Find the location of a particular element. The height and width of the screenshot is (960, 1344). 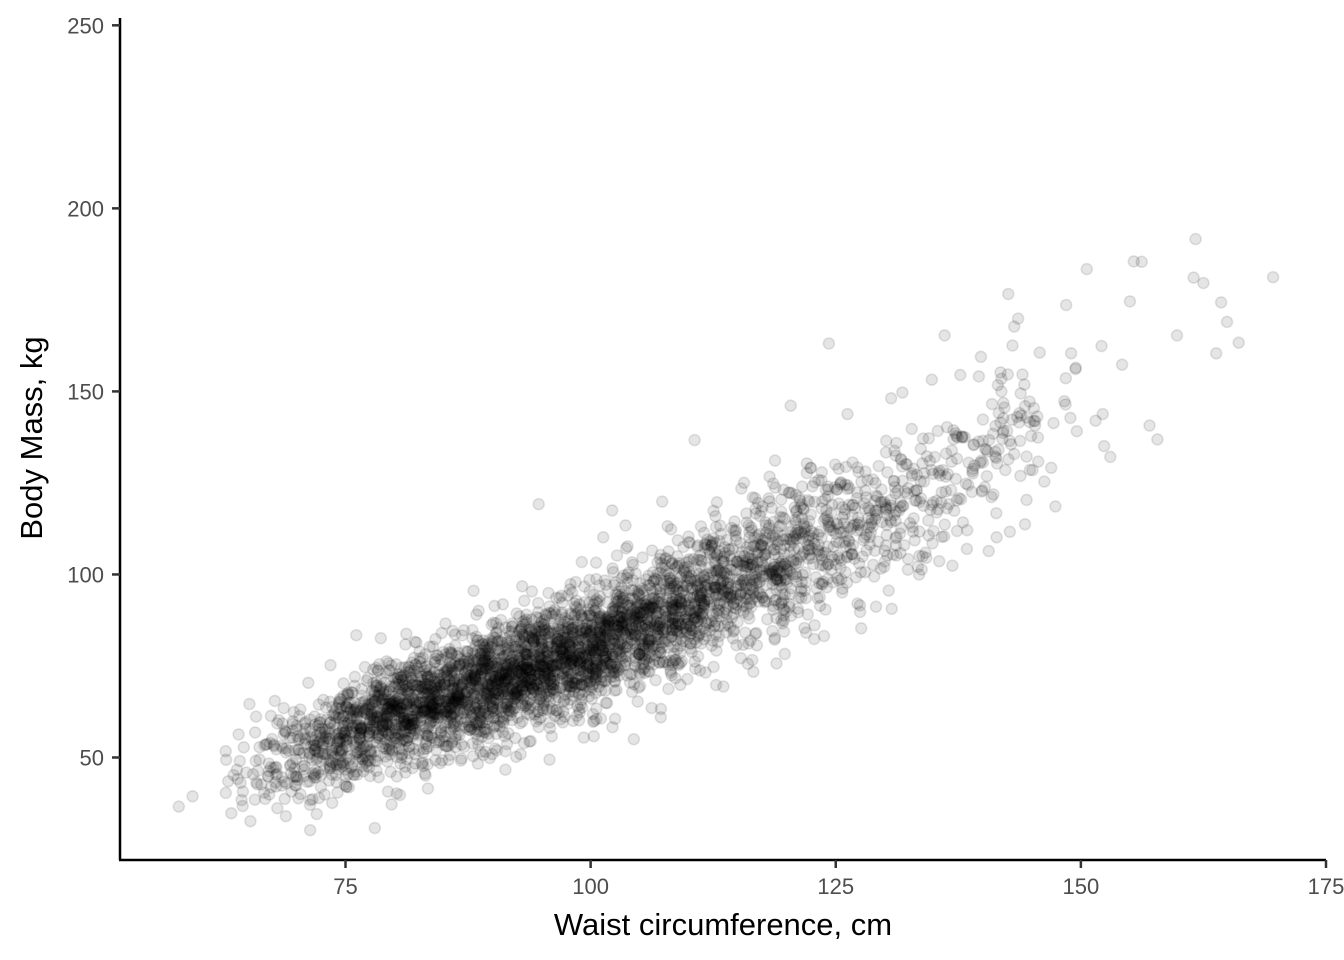

y-tick-label: 200 is located at coordinates (85, 208).